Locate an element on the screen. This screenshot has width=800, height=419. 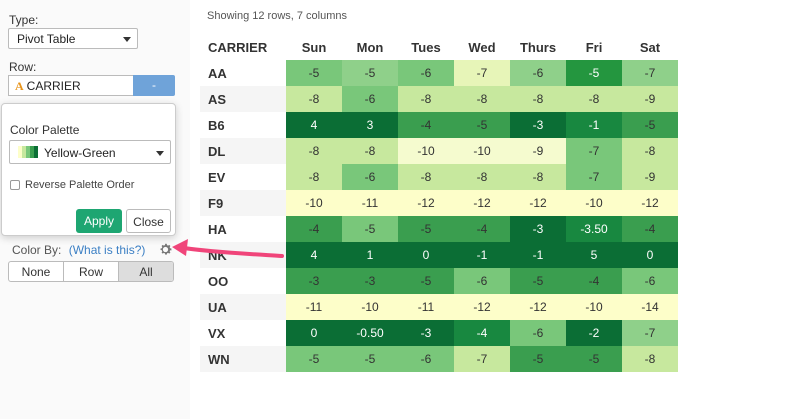
value-cell: 1 is located at coordinates (370, 255).